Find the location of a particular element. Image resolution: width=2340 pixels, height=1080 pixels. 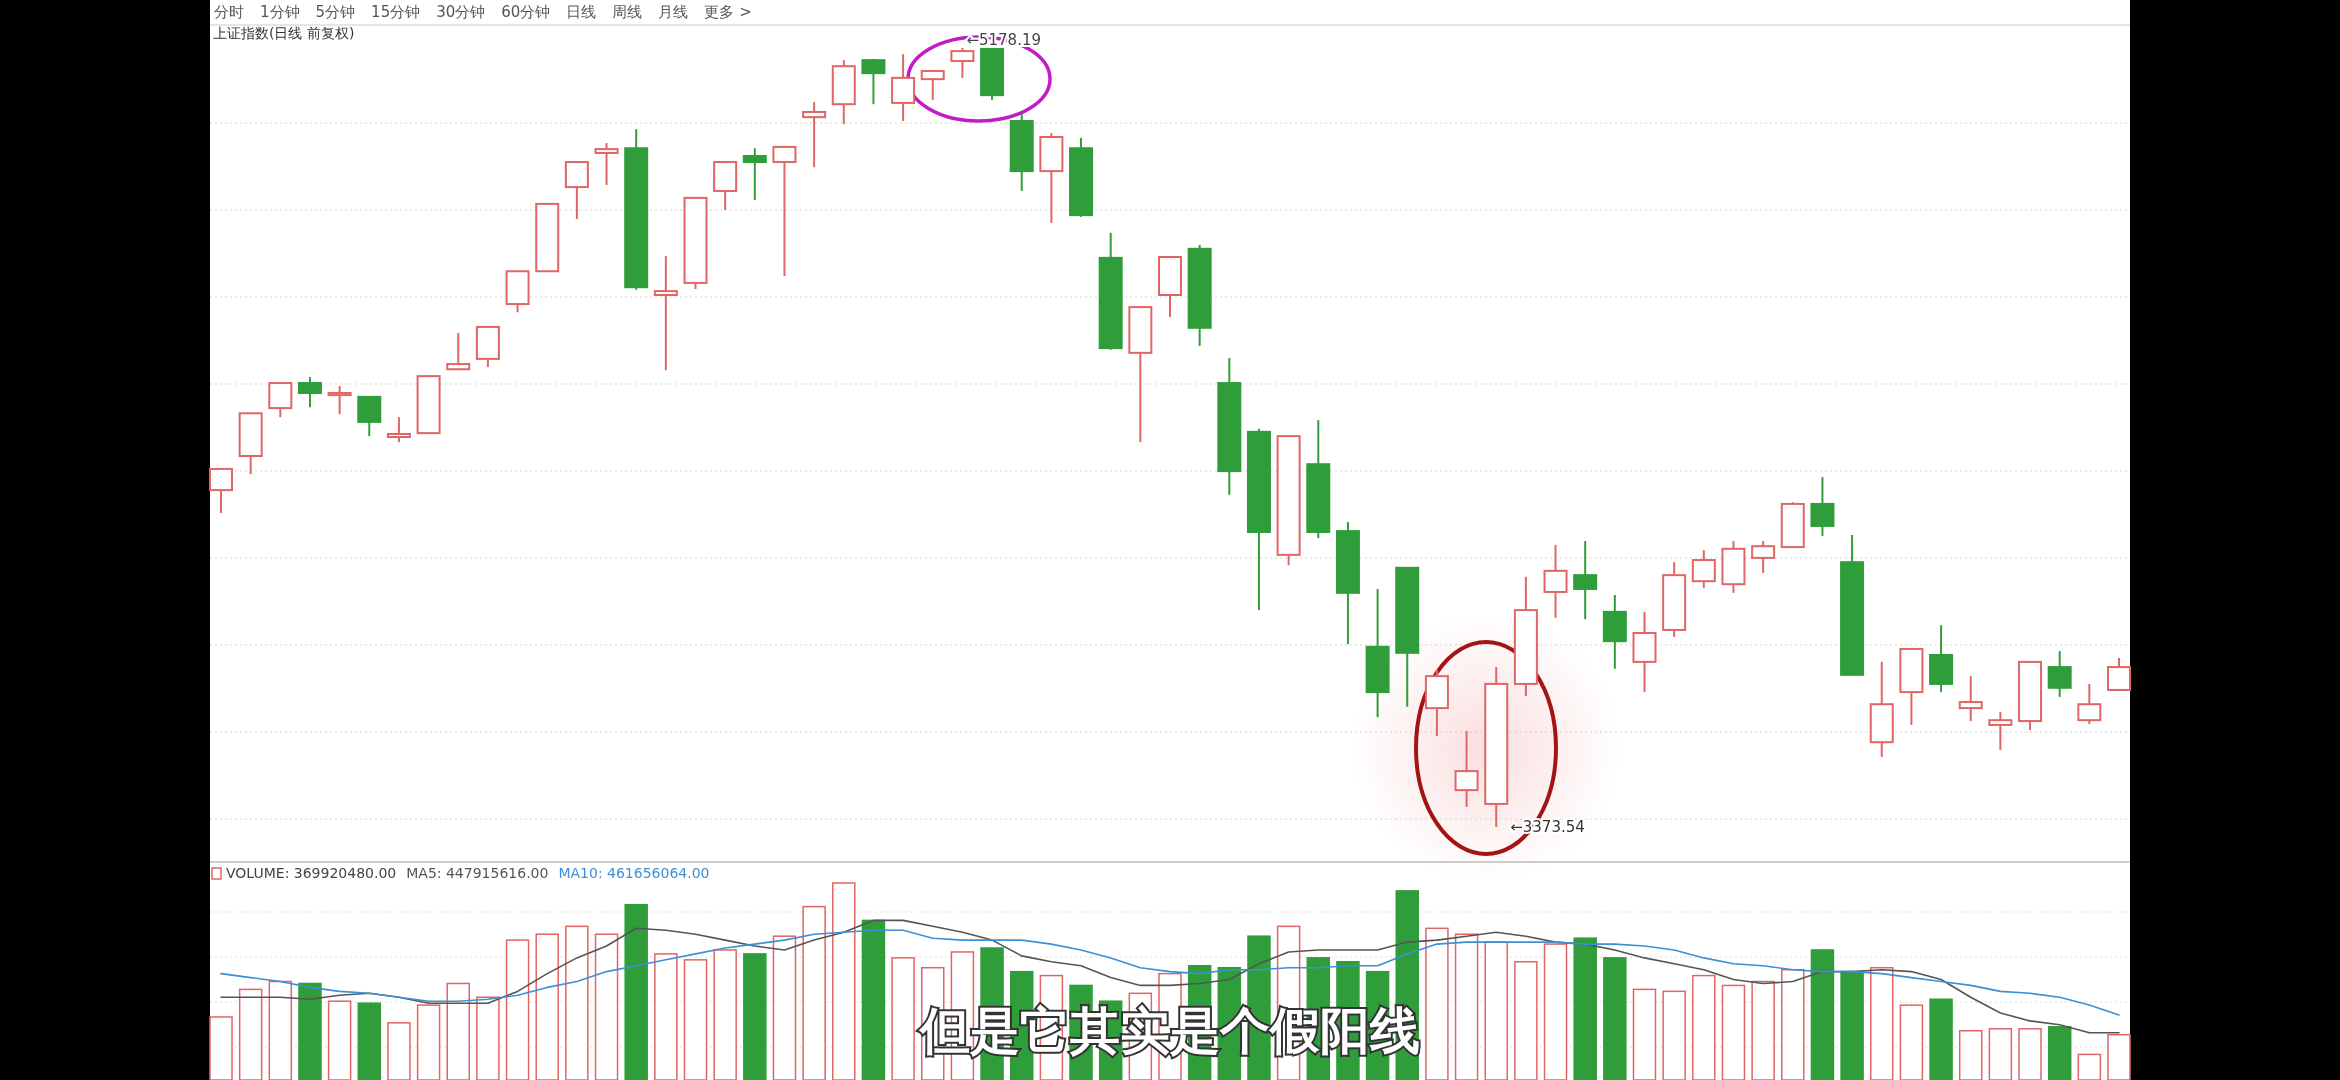

legend: VOLUME: 369920480.00 MA5: 447915616.00 MA10: 461656064.00 is located at coordinates (460, 873).